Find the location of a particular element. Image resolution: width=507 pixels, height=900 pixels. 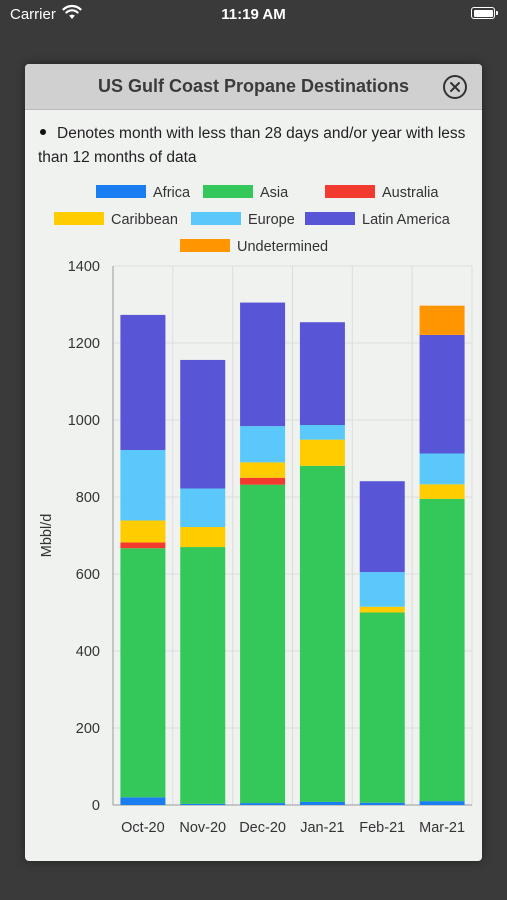

legend-label-africa: Africa is located at coordinates (172, 193).